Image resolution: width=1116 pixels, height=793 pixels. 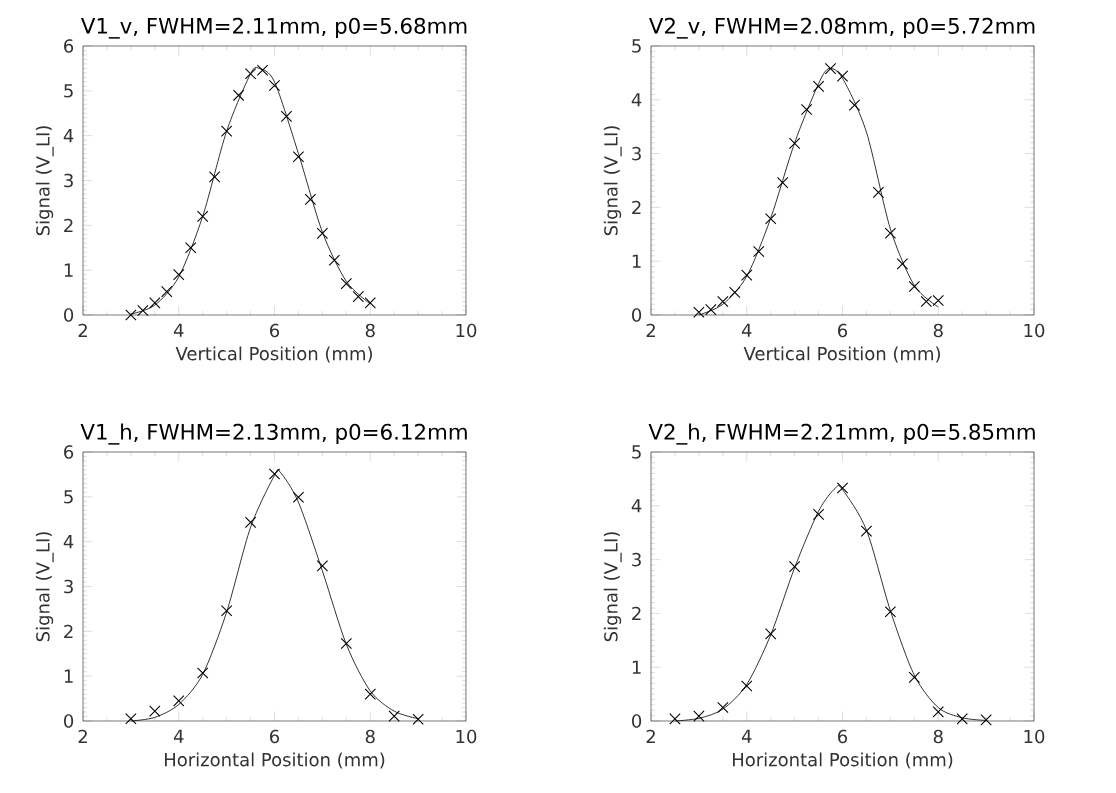 What do you see at coordinates (178, 736) in the screenshot?
I see `x-tick-label: 4` at bounding box center [178, 736].